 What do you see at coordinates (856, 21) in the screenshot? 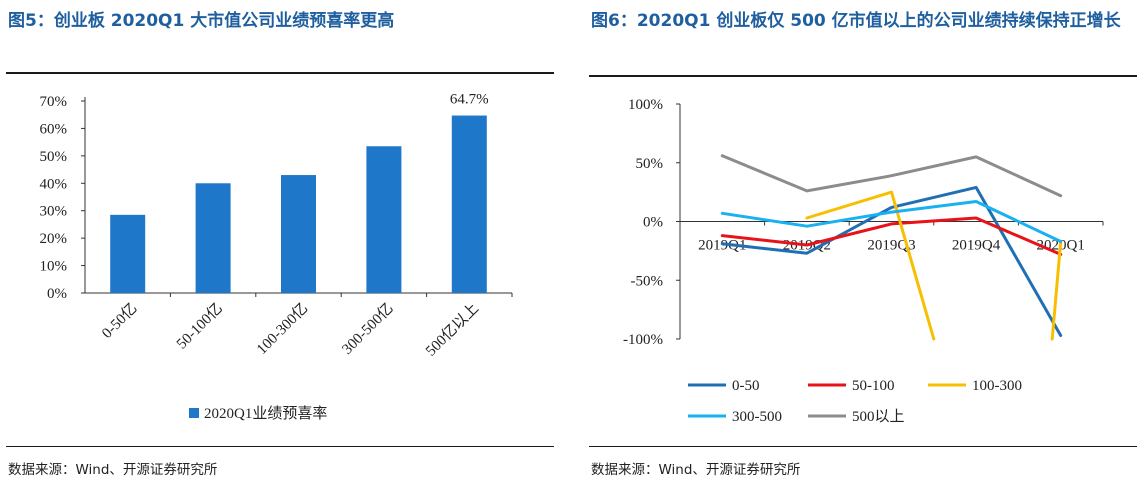
I see `figure-6-title: 图6：2020Q1 创业板仅 500 亿市值以上的公司业绩持续保持正增长` at bounding box center [856, 21].